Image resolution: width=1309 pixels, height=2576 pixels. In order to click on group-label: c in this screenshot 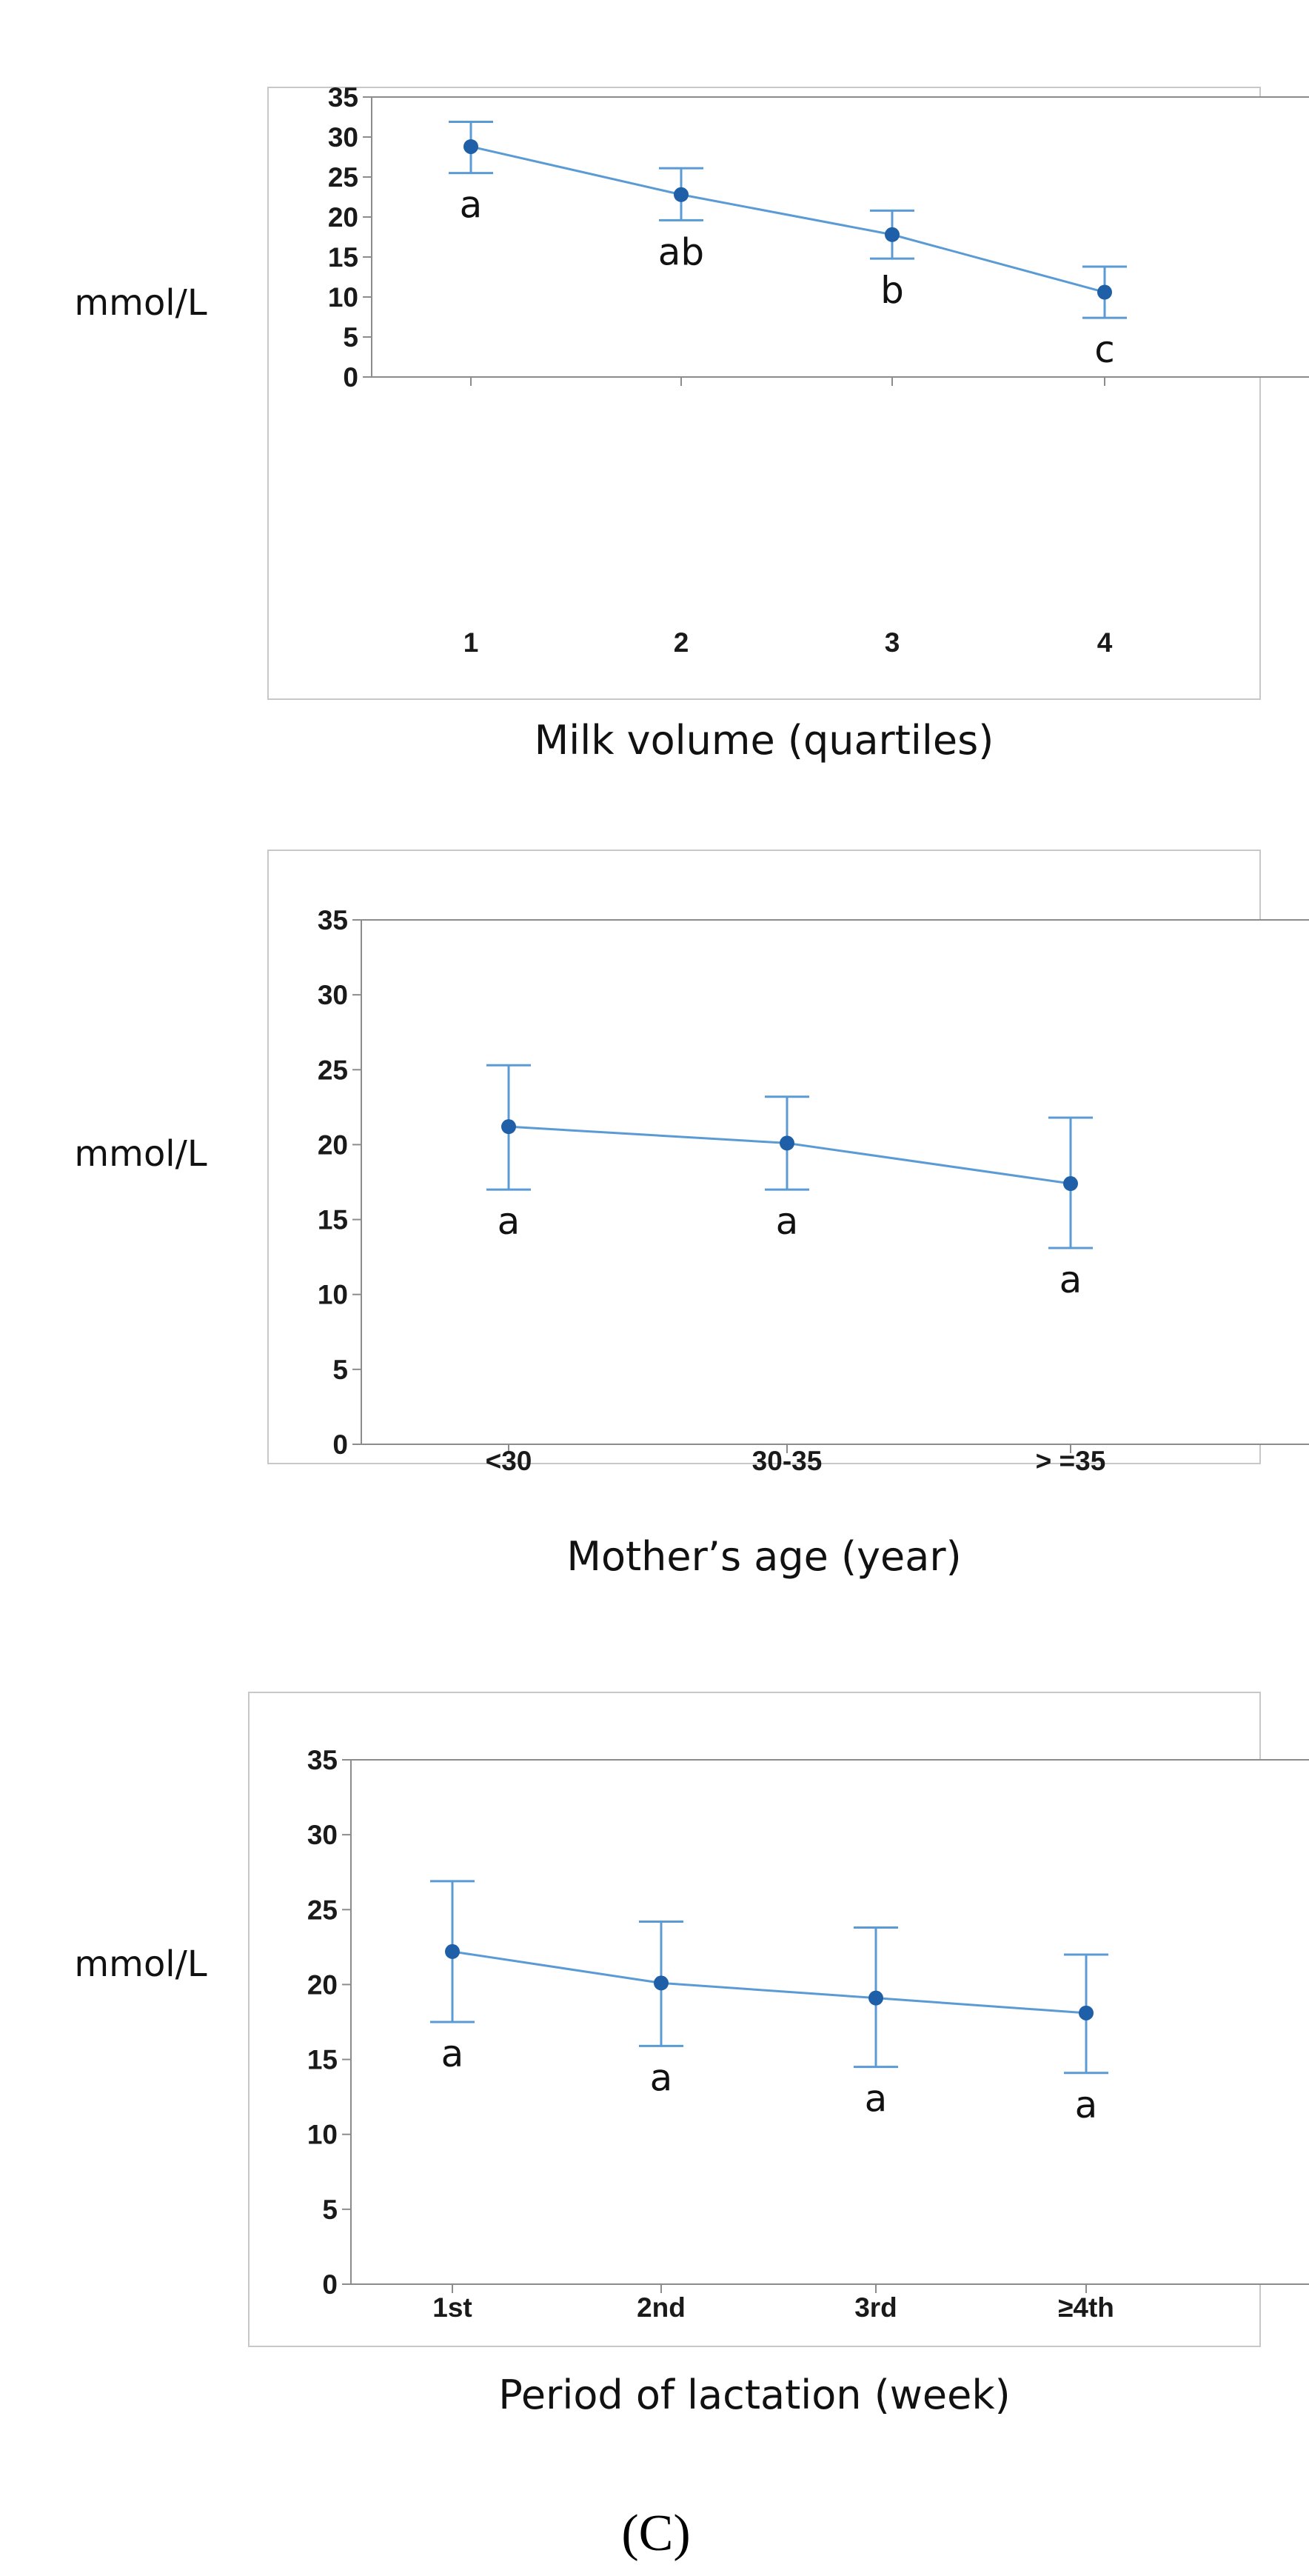, I will do `click(1104, 349)`.